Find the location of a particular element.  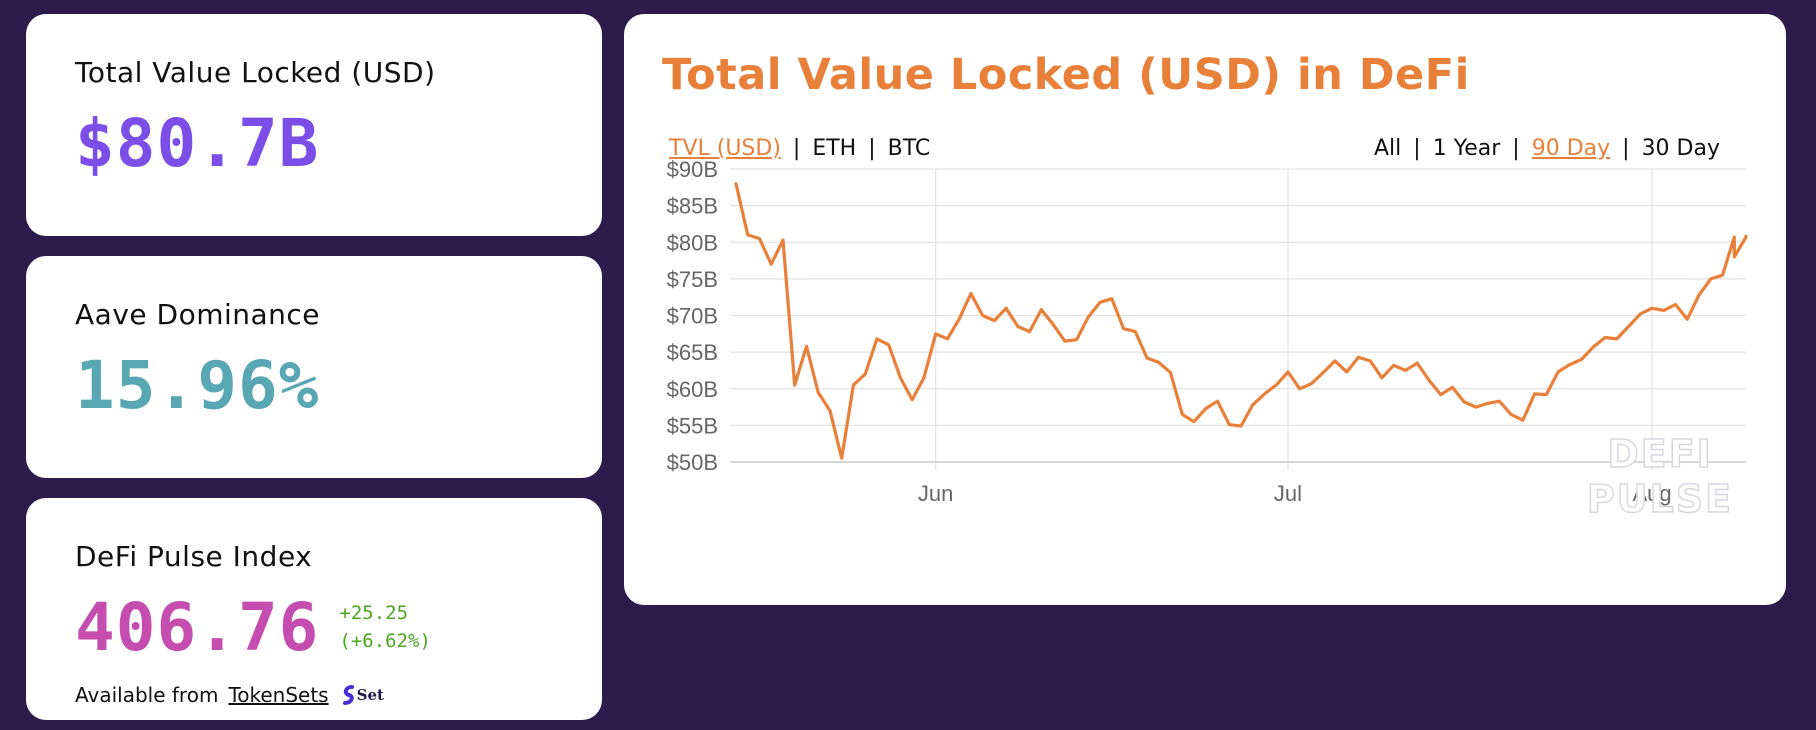

x-tick-label: Aug is located at coordinates (1651, 493).